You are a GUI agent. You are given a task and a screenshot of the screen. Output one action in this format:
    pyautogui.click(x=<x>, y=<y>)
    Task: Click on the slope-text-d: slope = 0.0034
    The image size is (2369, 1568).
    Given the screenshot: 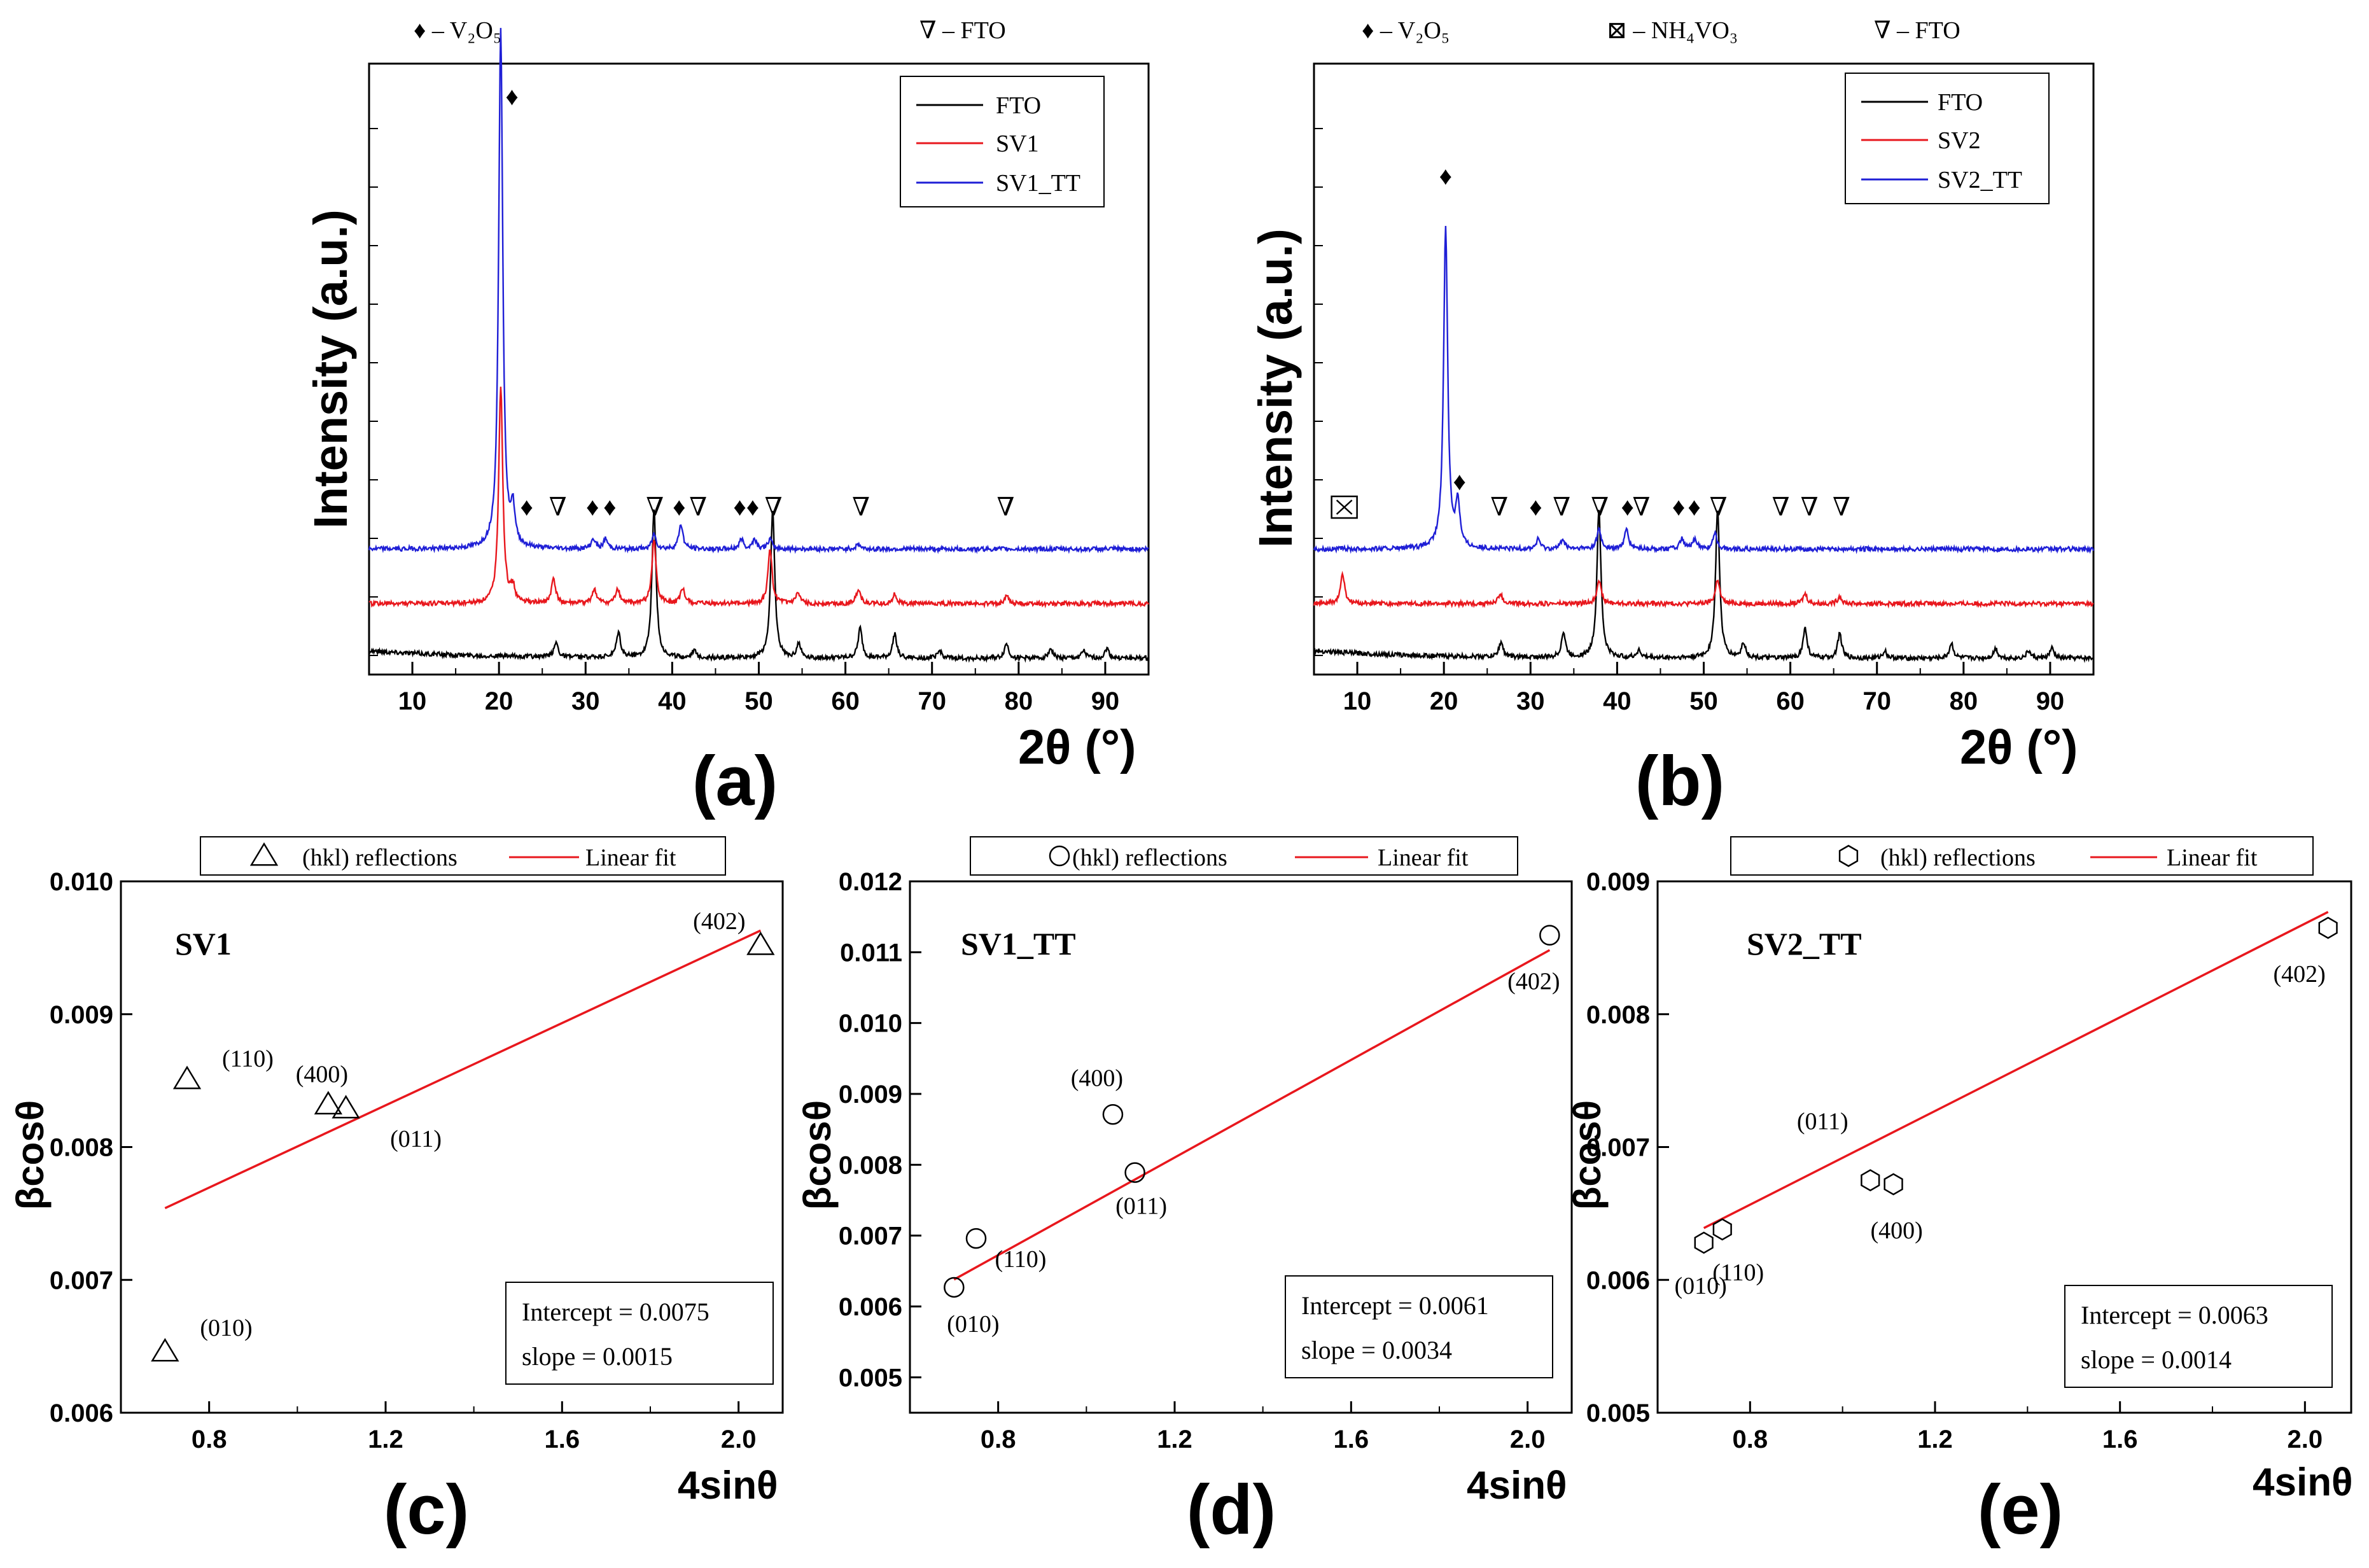 What is the action you would take?
    pyautogui.click(x=1376, y=1350)
    